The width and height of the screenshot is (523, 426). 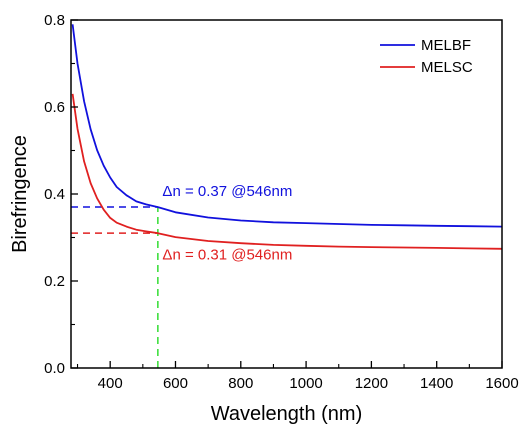 What do you see at coordinates (426, 56) in the screenshot?
I see `legend: MELBF MELSC` at bounding box center [426, 56].